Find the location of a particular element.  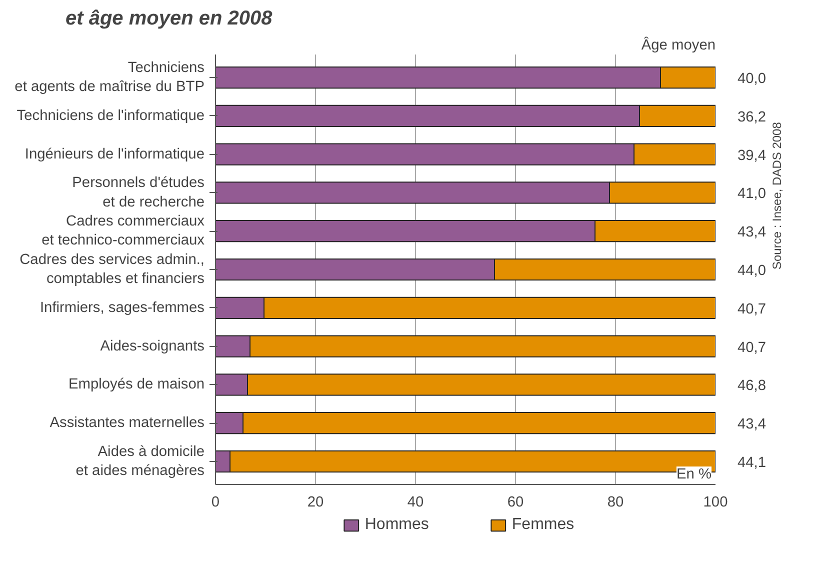

y-tick-label: Techniciens de l'informatique is located at coordinates (110, 116).